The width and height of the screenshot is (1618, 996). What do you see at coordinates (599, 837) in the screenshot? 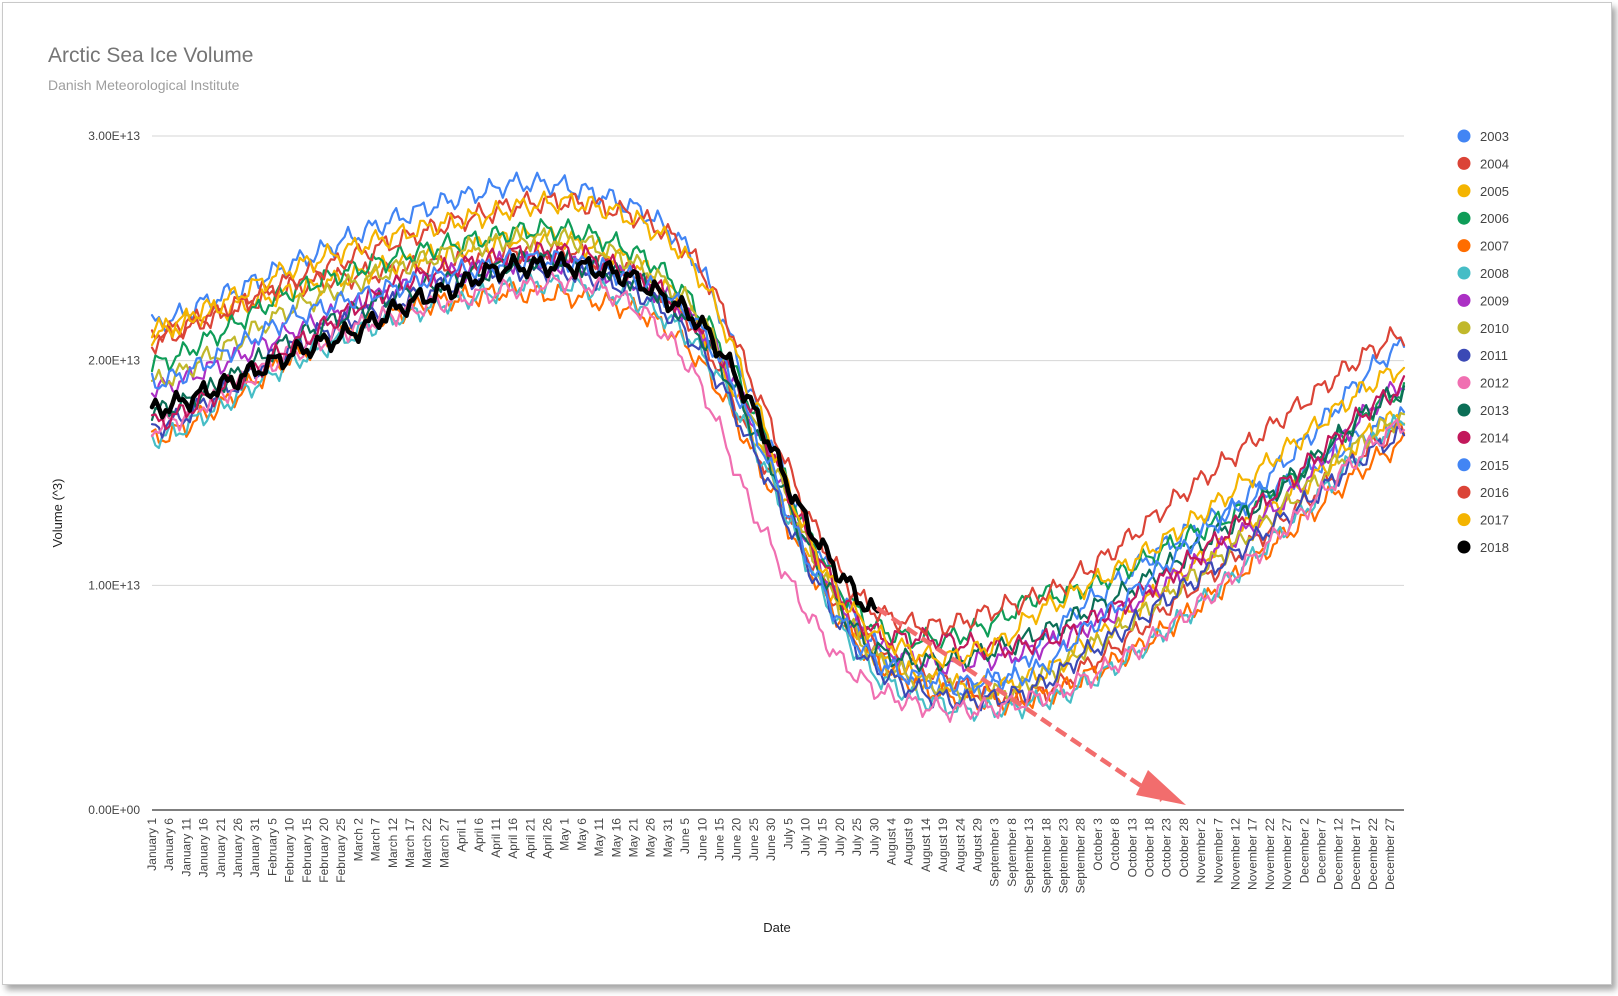
I see `x-tick-label: May 11` at bounding box center [599, 837].